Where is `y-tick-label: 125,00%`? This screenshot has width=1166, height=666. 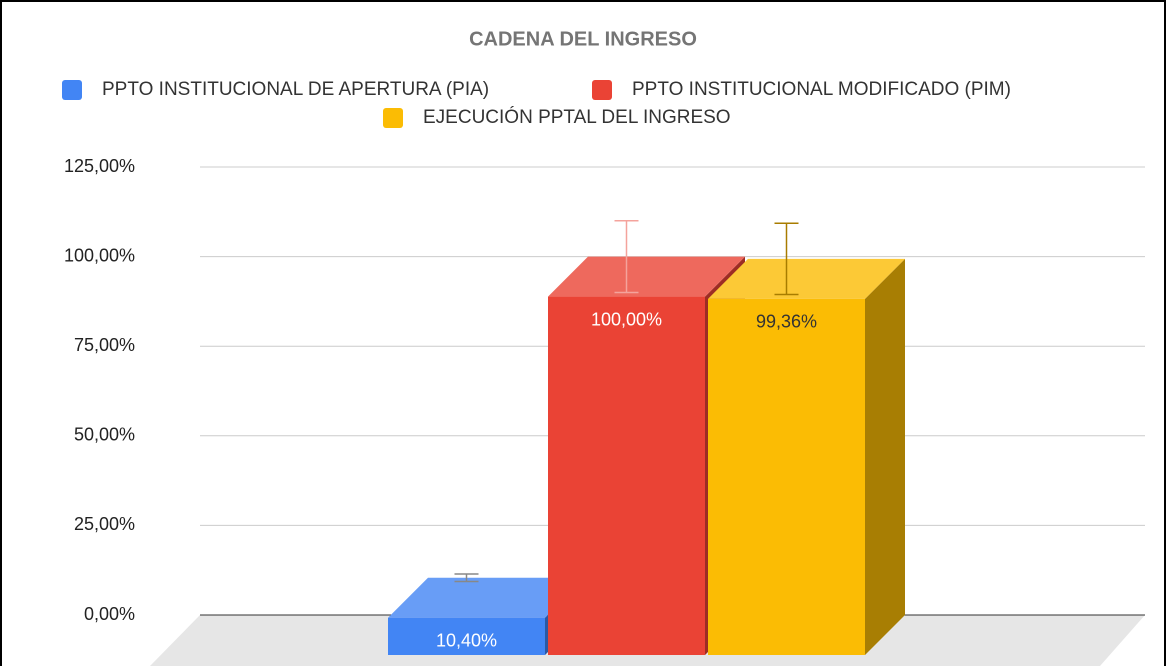 y-tick-label: 125,00% is located at coordinates (99, 166).